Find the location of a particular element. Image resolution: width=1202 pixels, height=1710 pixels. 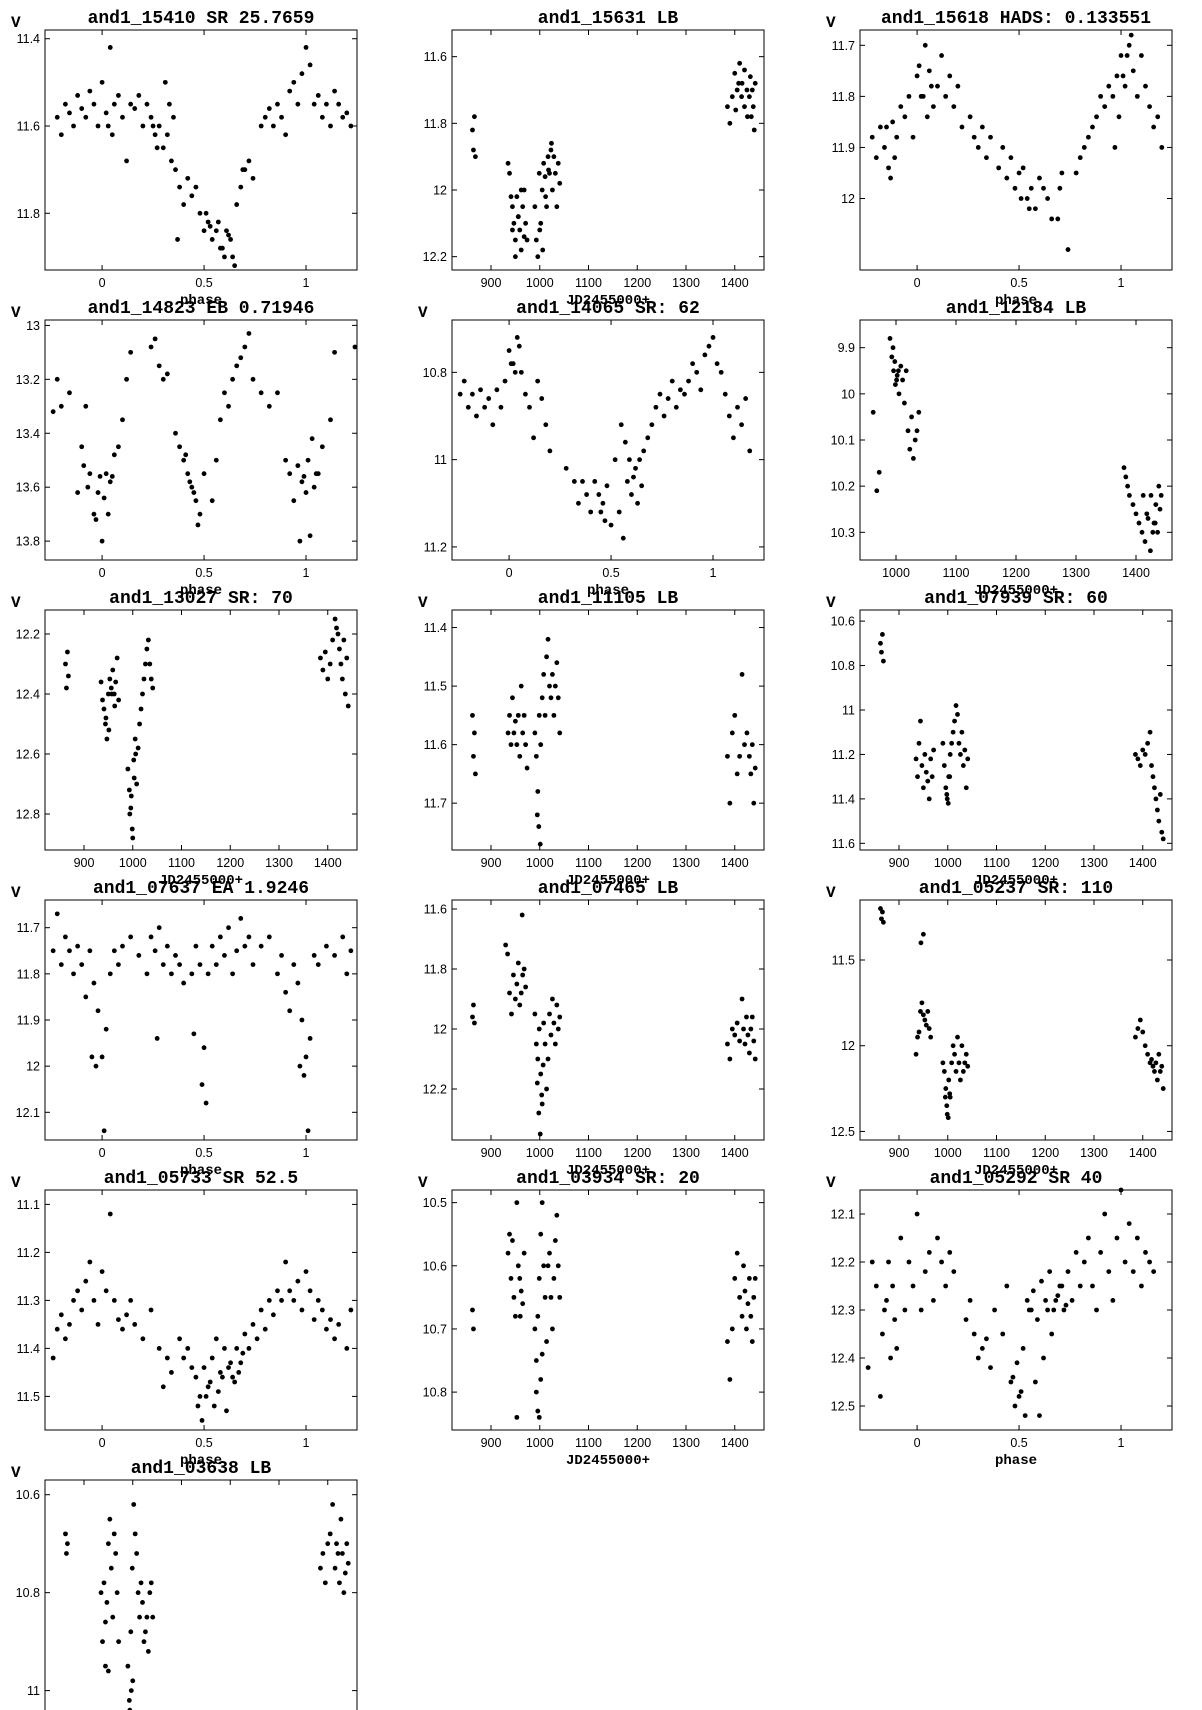

x-tick-label: 1 is located at coordinates (306, 283).